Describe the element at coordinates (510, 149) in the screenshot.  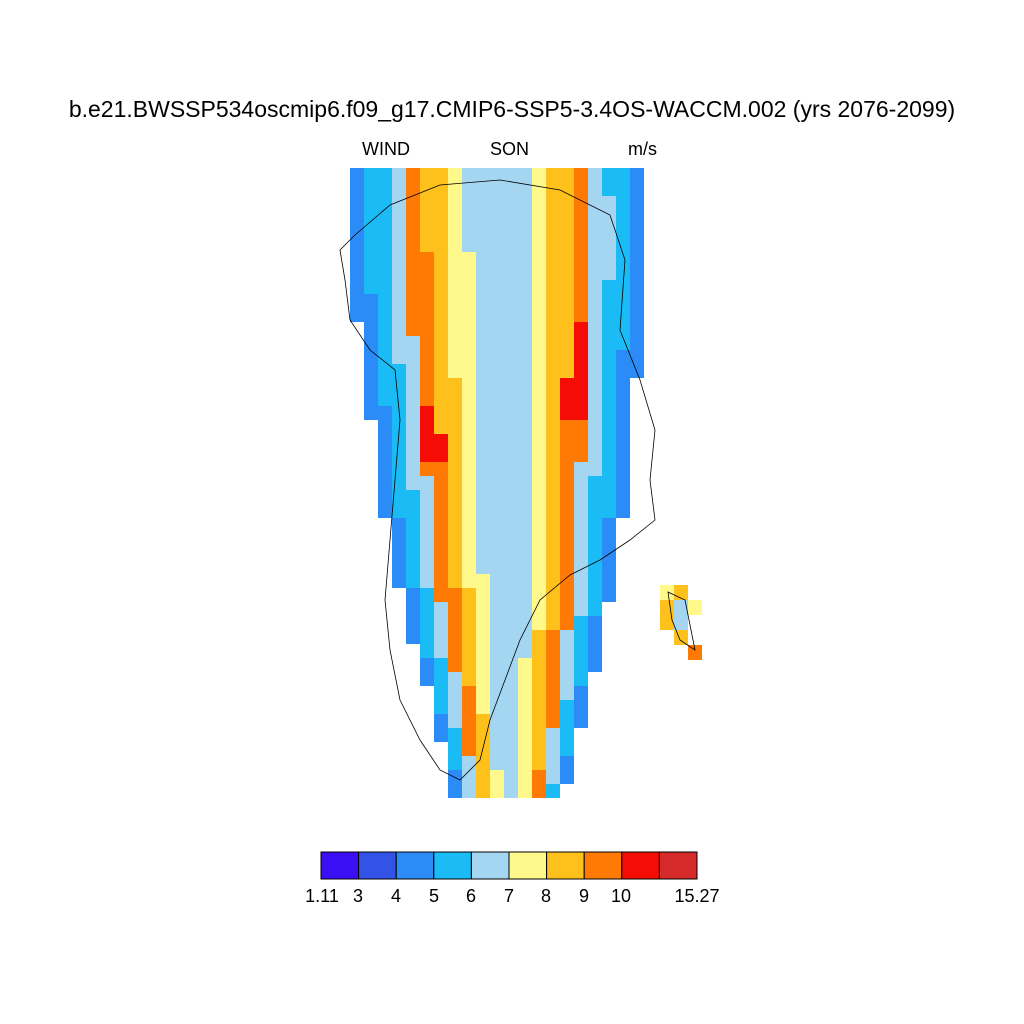
I see `season-label: SON` at that location.